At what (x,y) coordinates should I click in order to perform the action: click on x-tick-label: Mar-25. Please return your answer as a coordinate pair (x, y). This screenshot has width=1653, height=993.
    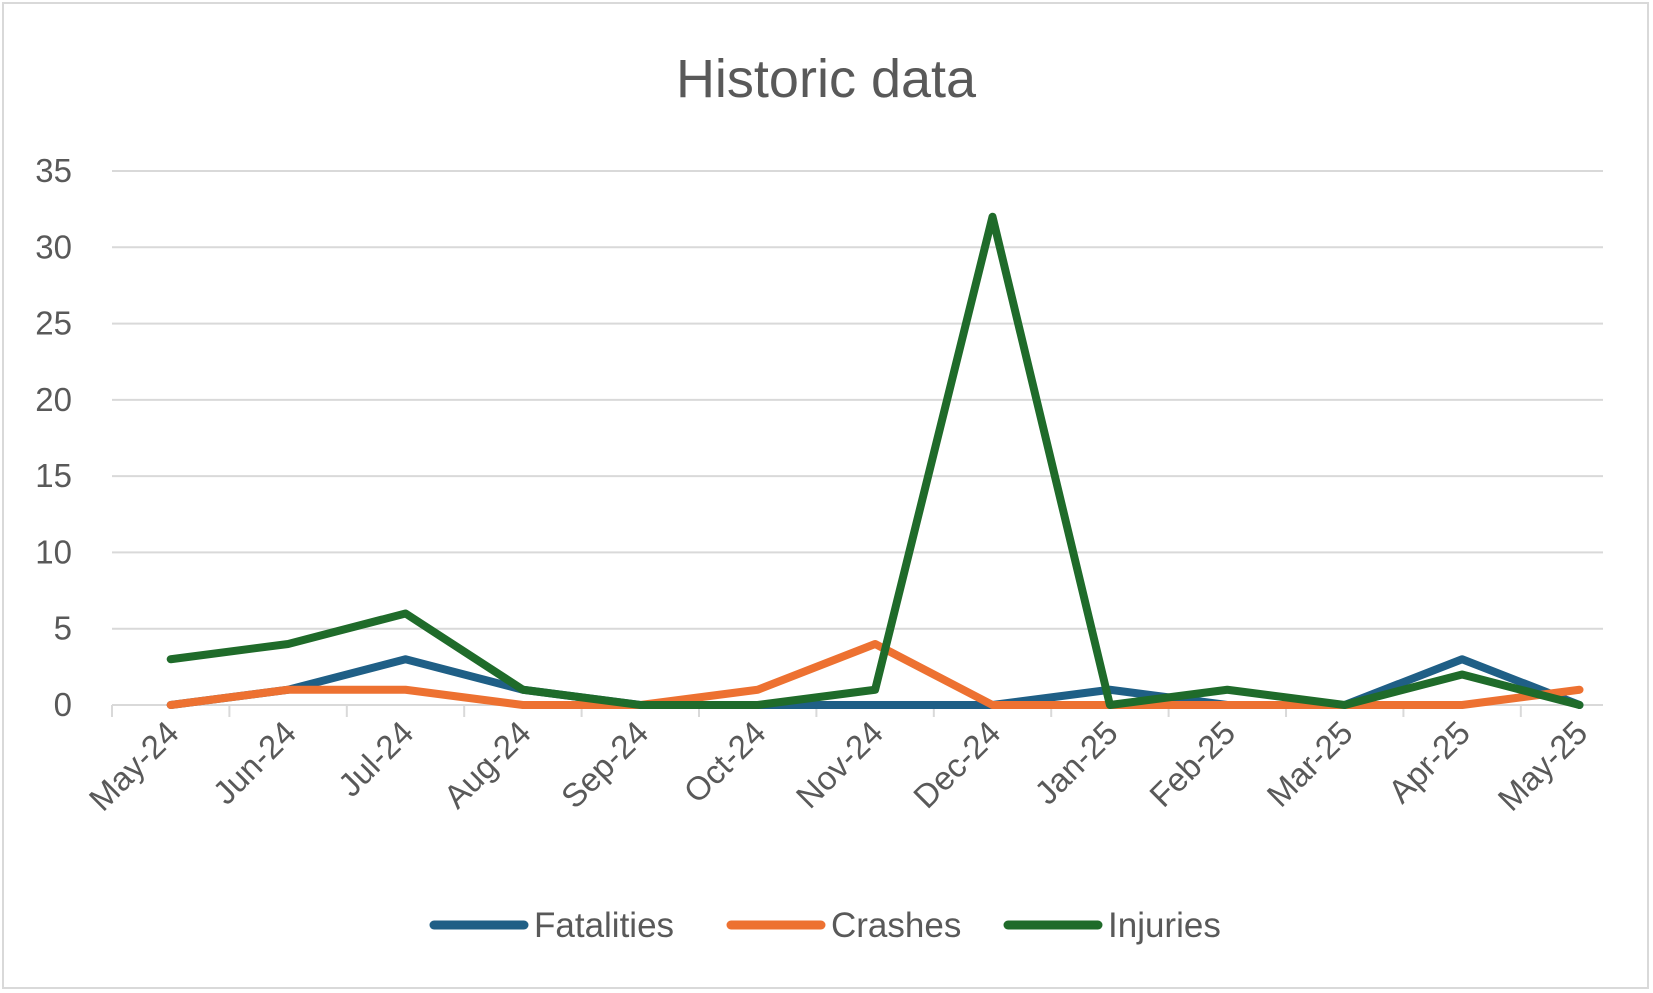
    Looking at the image, I should click on (1310, 764).